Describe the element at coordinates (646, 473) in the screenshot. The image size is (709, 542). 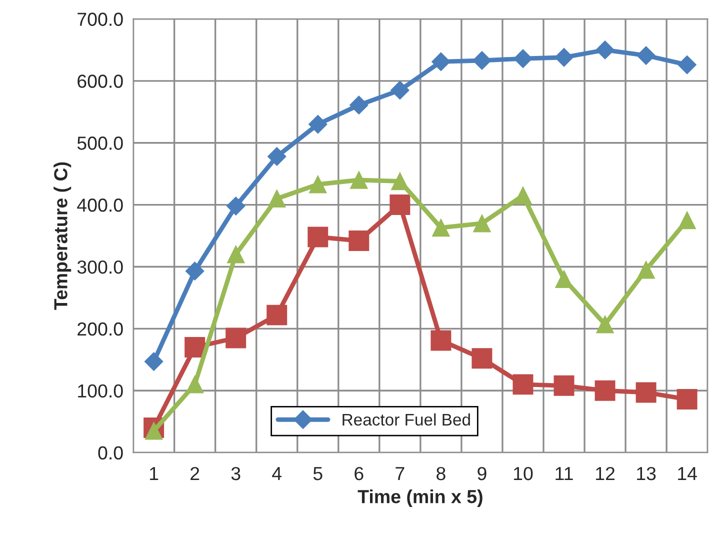
I see `x-tick-label: 13` at that location.